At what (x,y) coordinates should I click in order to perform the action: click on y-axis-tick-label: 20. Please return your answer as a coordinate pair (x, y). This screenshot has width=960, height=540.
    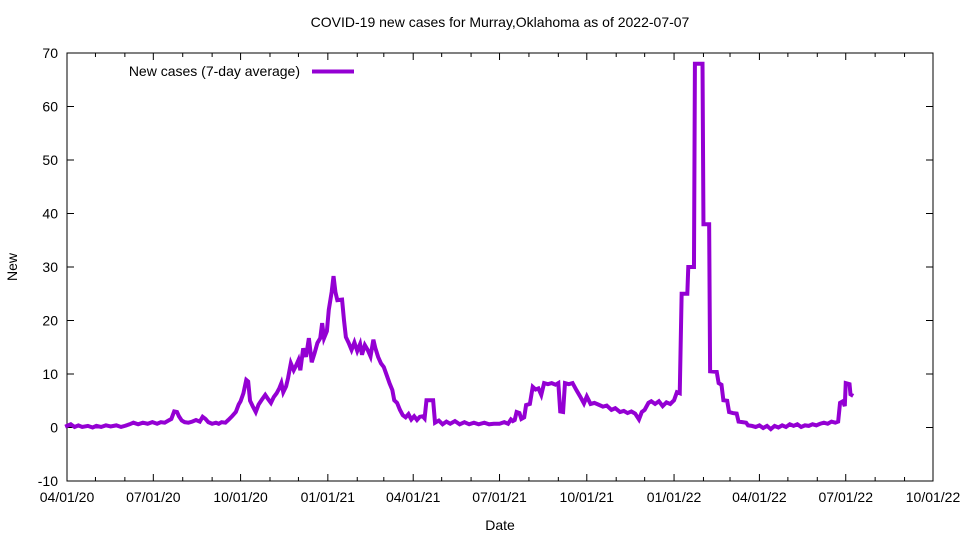
    Looking at the image, I should click on (50, 321).